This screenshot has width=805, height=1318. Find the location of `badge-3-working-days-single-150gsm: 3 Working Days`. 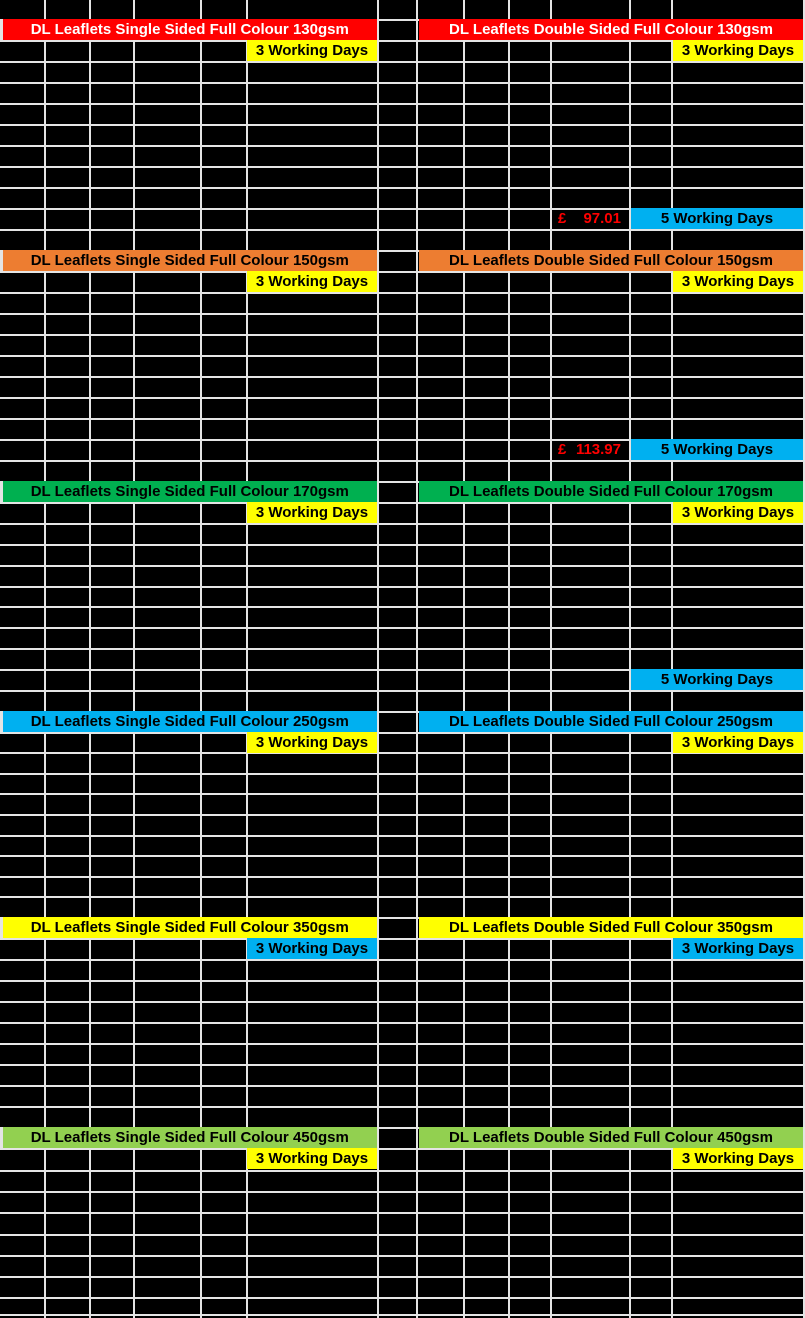

badge-3-working-days-single-150gsm: 3 Working Days is located at coordinates (312, 281).